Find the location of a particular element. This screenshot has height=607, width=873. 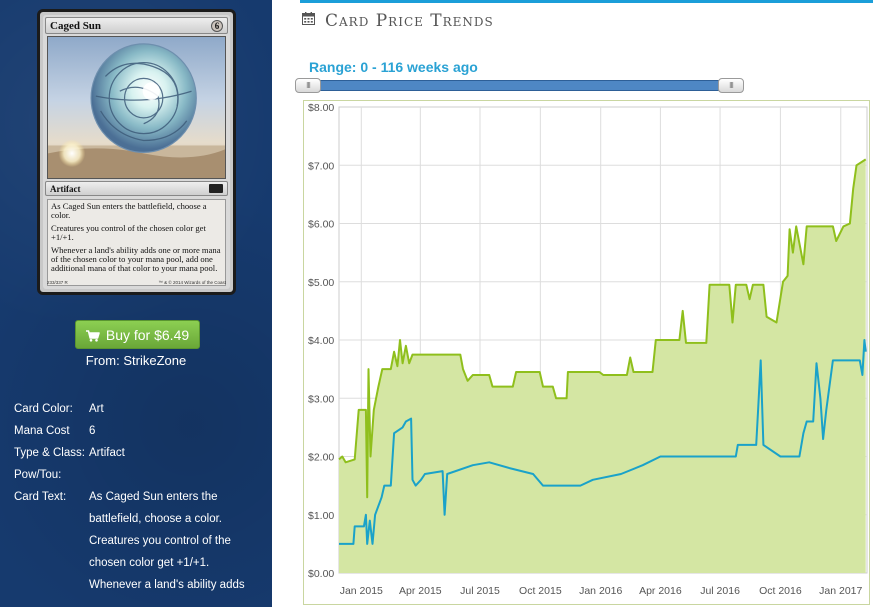

card-copyright: ™ & © 2014 Wizards of the Coast is located at coordinates (192, 282).